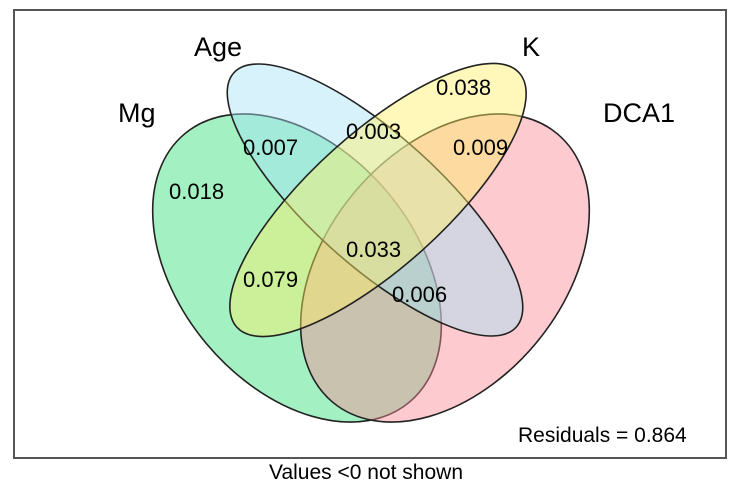 The image size is (732, 486). I want to click on set-label-k: K, so click(531, 47).